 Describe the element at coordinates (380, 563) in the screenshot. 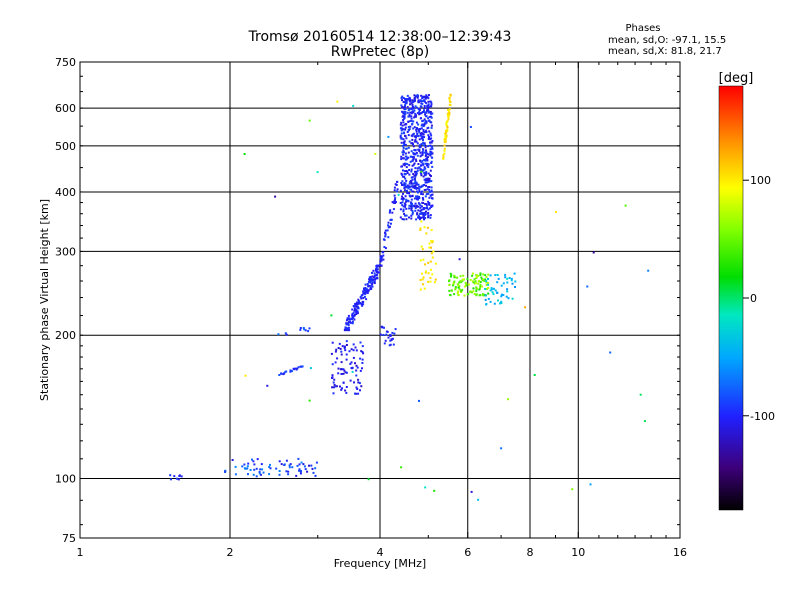

I see `x-axis-label: Frequency [MHz]` at that location.